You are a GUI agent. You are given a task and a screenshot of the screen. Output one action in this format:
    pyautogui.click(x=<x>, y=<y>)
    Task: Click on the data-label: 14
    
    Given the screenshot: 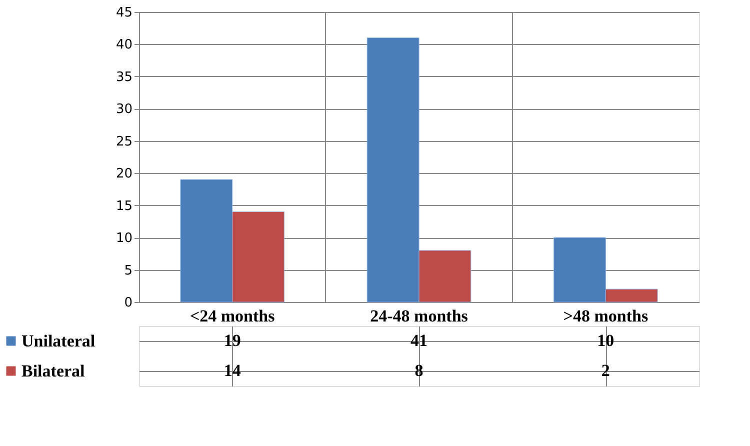 What is the action you would take?
    pyautogui.click(x=233, y=370)
    